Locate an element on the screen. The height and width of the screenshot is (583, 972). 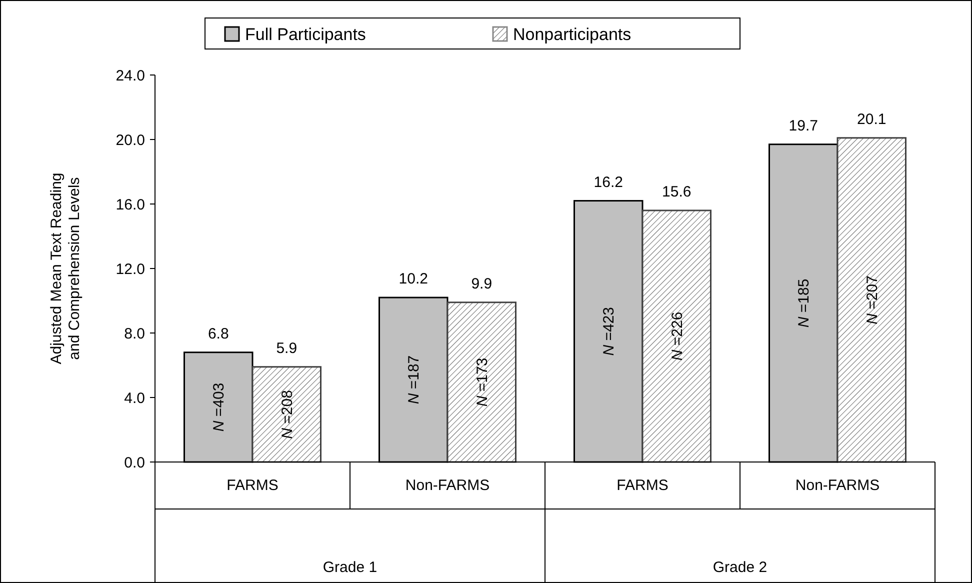
annotation: N =173 is located at coordinates (482, 382).